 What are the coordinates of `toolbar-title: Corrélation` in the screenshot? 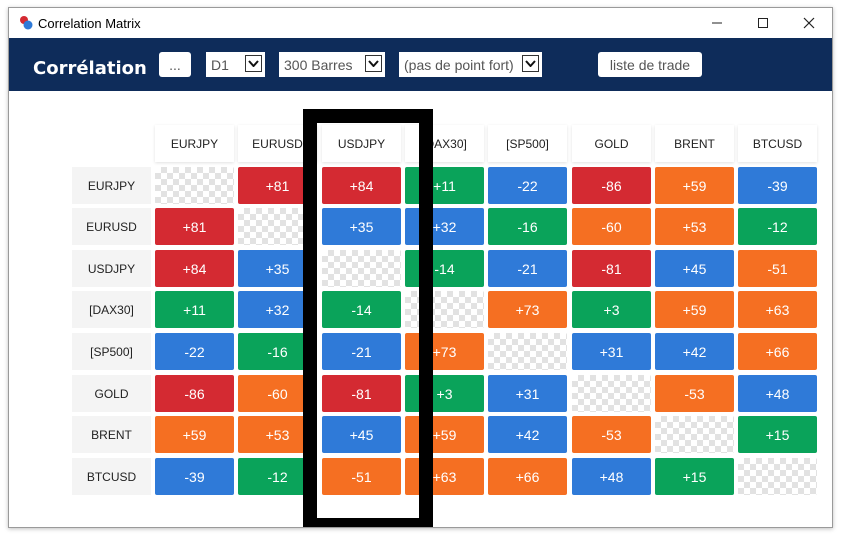 It's located at (90, 68).